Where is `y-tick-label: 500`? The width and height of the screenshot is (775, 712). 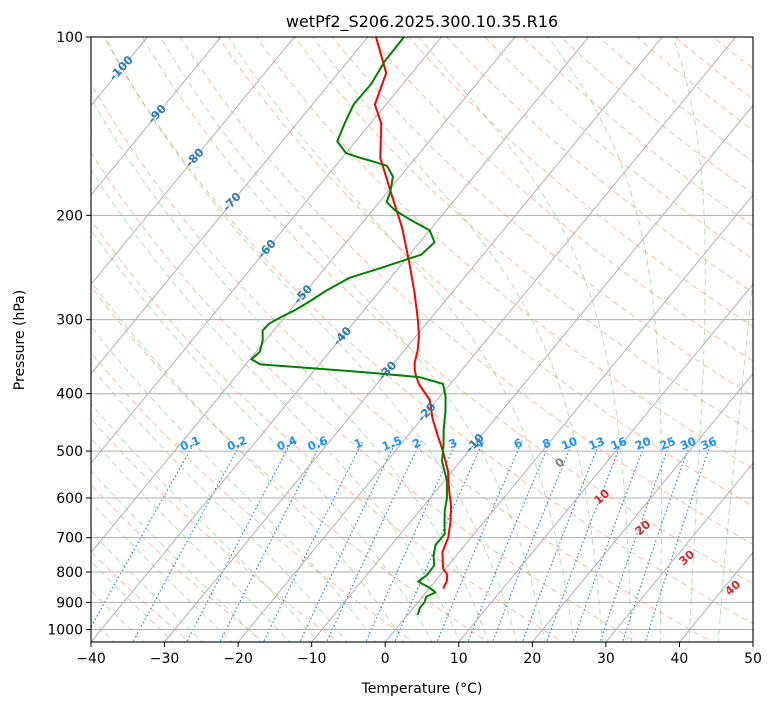
y-tick-label: 500 is located at coordinates (69, 452).